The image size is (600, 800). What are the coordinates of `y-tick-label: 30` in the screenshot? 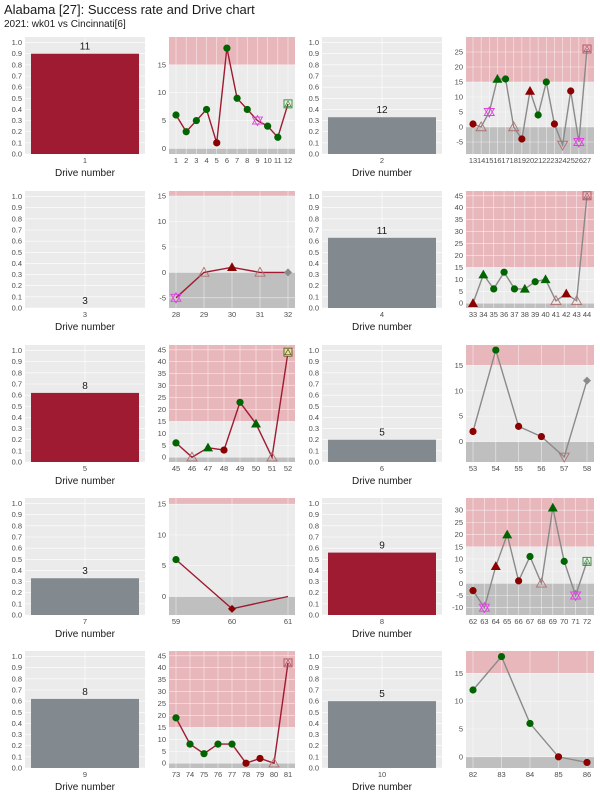 It's located at (162, 385).